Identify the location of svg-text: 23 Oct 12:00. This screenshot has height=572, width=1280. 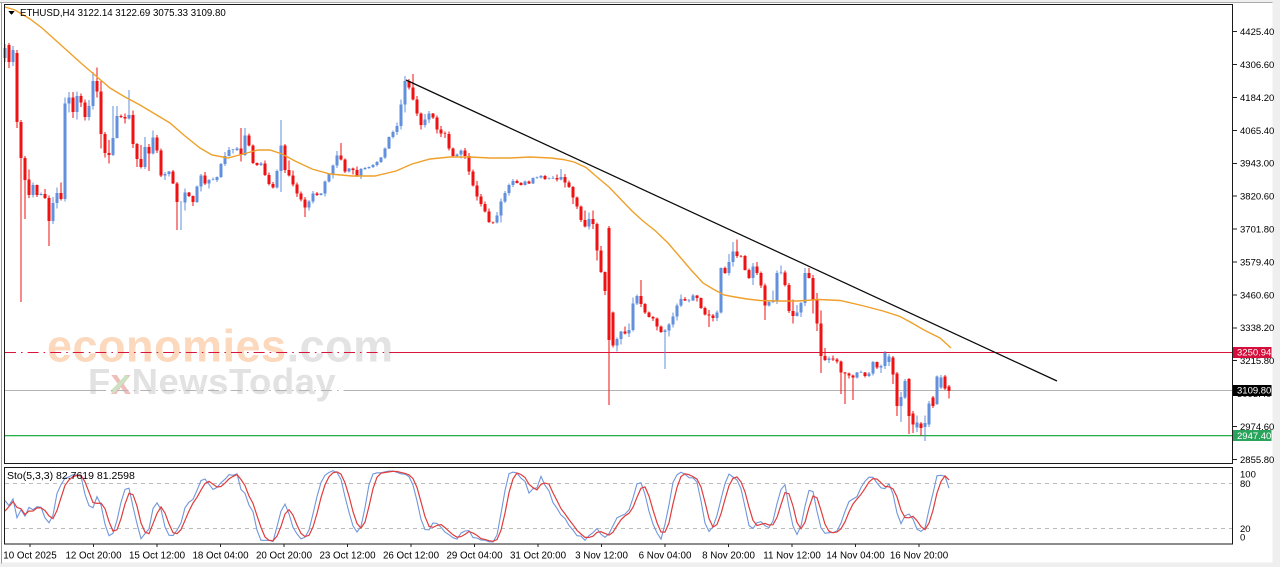
(347, 556).